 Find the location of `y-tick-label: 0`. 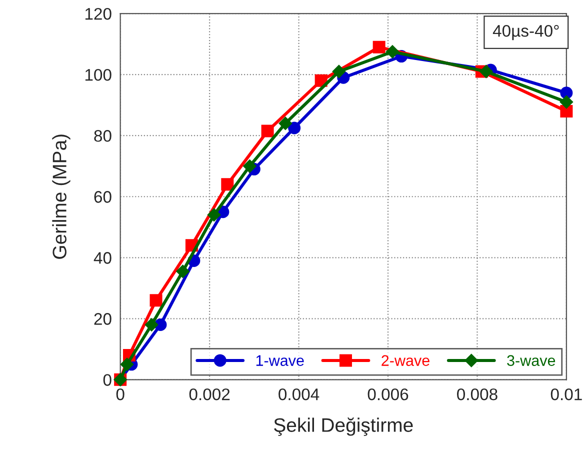

y-tick-label: 0 is located at coordinates (107, 380).